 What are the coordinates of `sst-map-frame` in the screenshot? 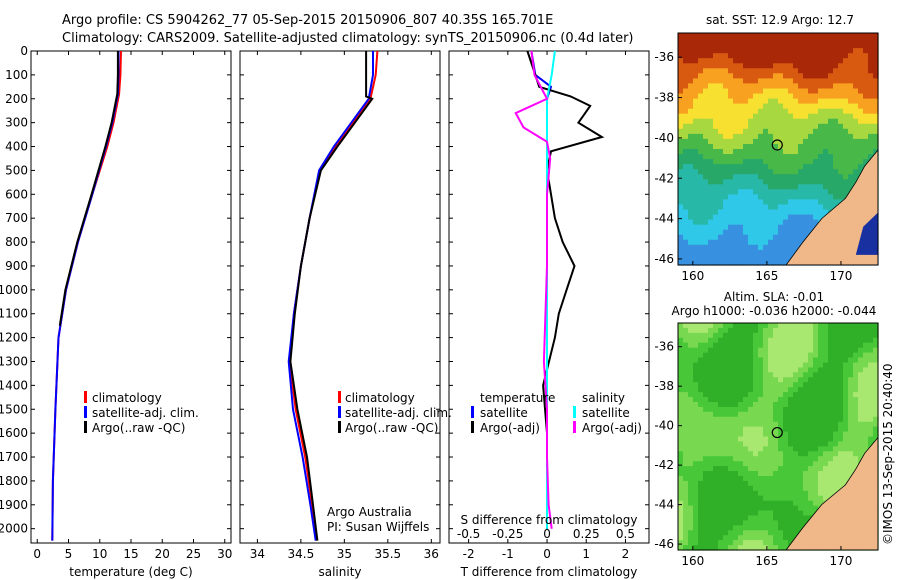 It's located at (778, 149).